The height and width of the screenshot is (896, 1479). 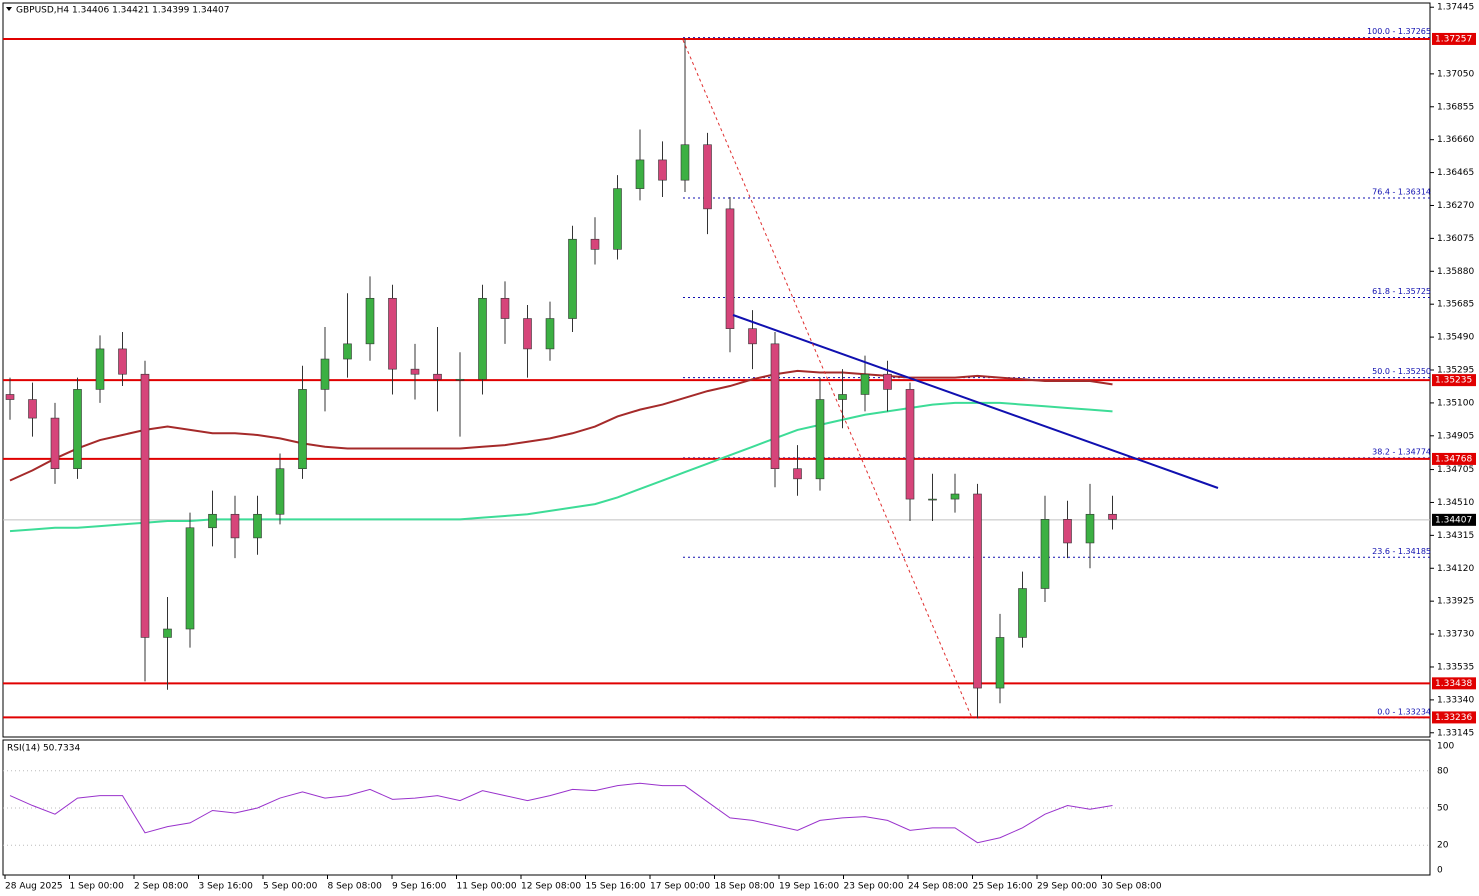 What do you see at coordinates (1455, 239) in the screenshot?
I see `y-tick-label: 1.36075` at bounding box center [1455, 239].